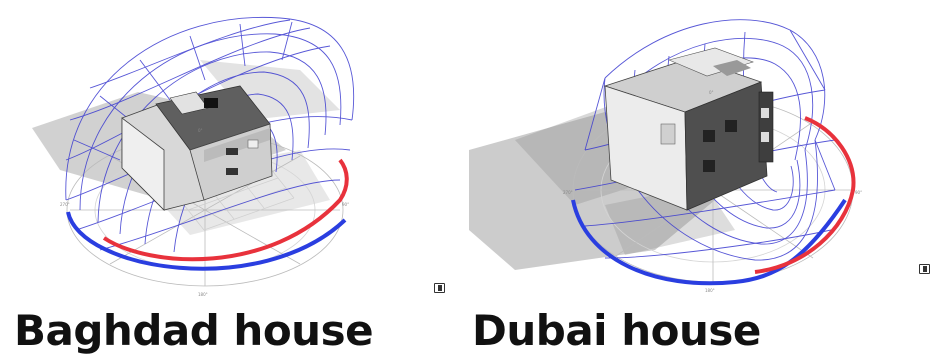 Image resolution: width=932 pixels, height=362 pixels. What do you see at coordinates (616, 330) in the screenshot?
I see `caption-dubai-house: Dubai house` at bounding box center [616, 330].